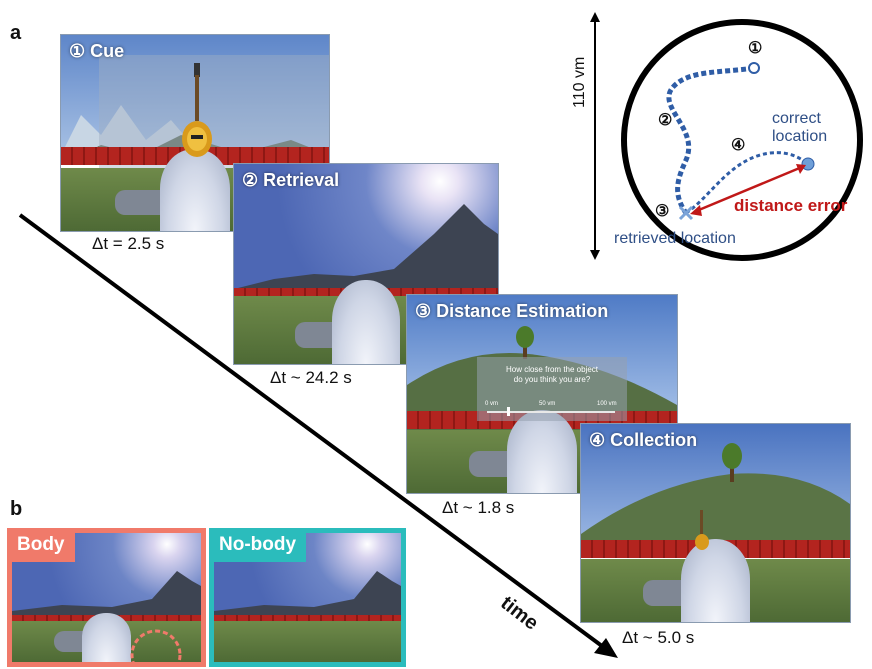  I want to click on panel-letter-b: b, so click(16, 509).